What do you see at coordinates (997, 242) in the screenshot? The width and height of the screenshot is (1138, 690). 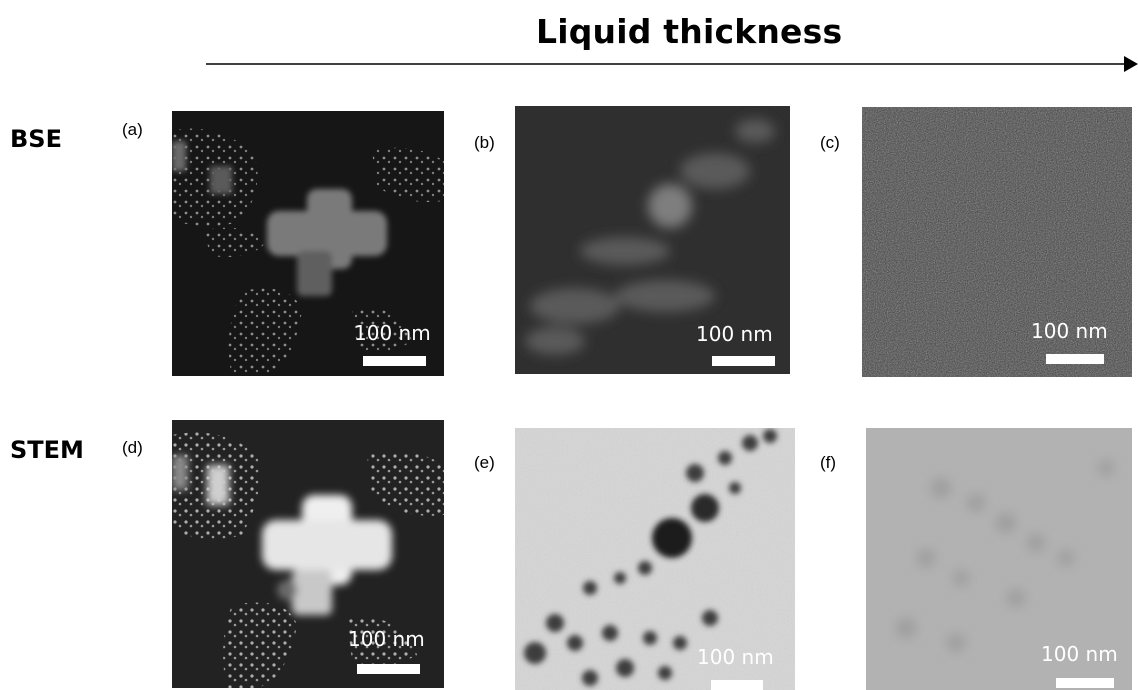 I see `micrograph-c: 100 nm` at bounding box center [997, 242].